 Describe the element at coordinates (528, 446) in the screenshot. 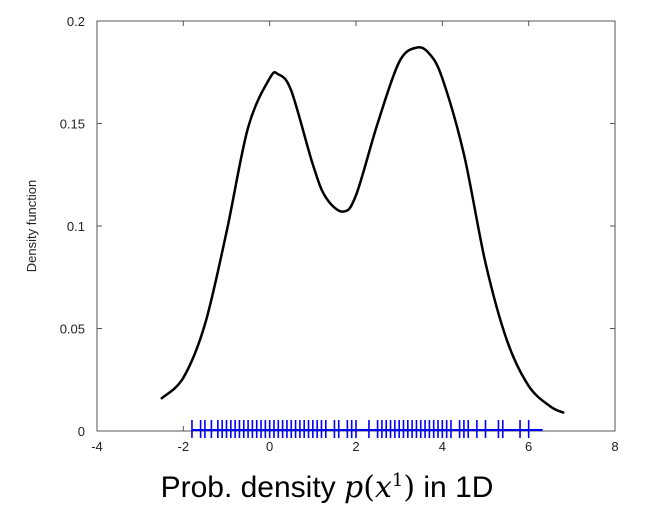

I see `x-tick-label: 6` at that location.